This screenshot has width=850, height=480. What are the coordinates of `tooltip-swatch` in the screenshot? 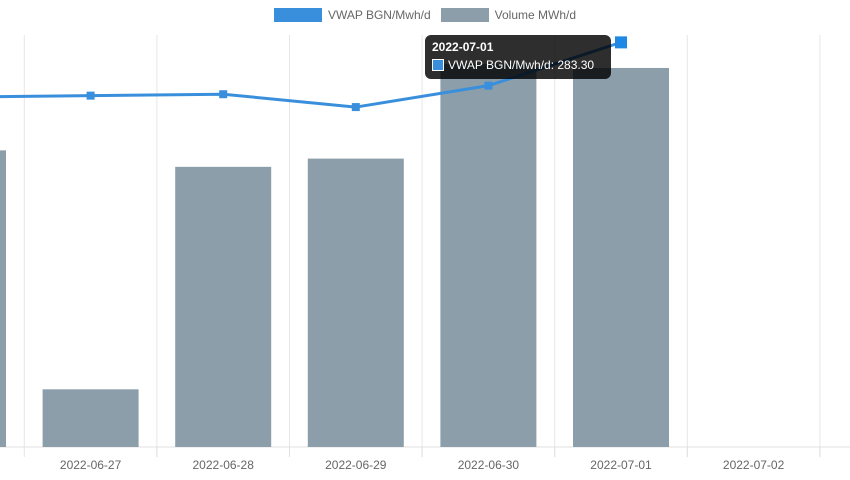 It's located at (438, 65).